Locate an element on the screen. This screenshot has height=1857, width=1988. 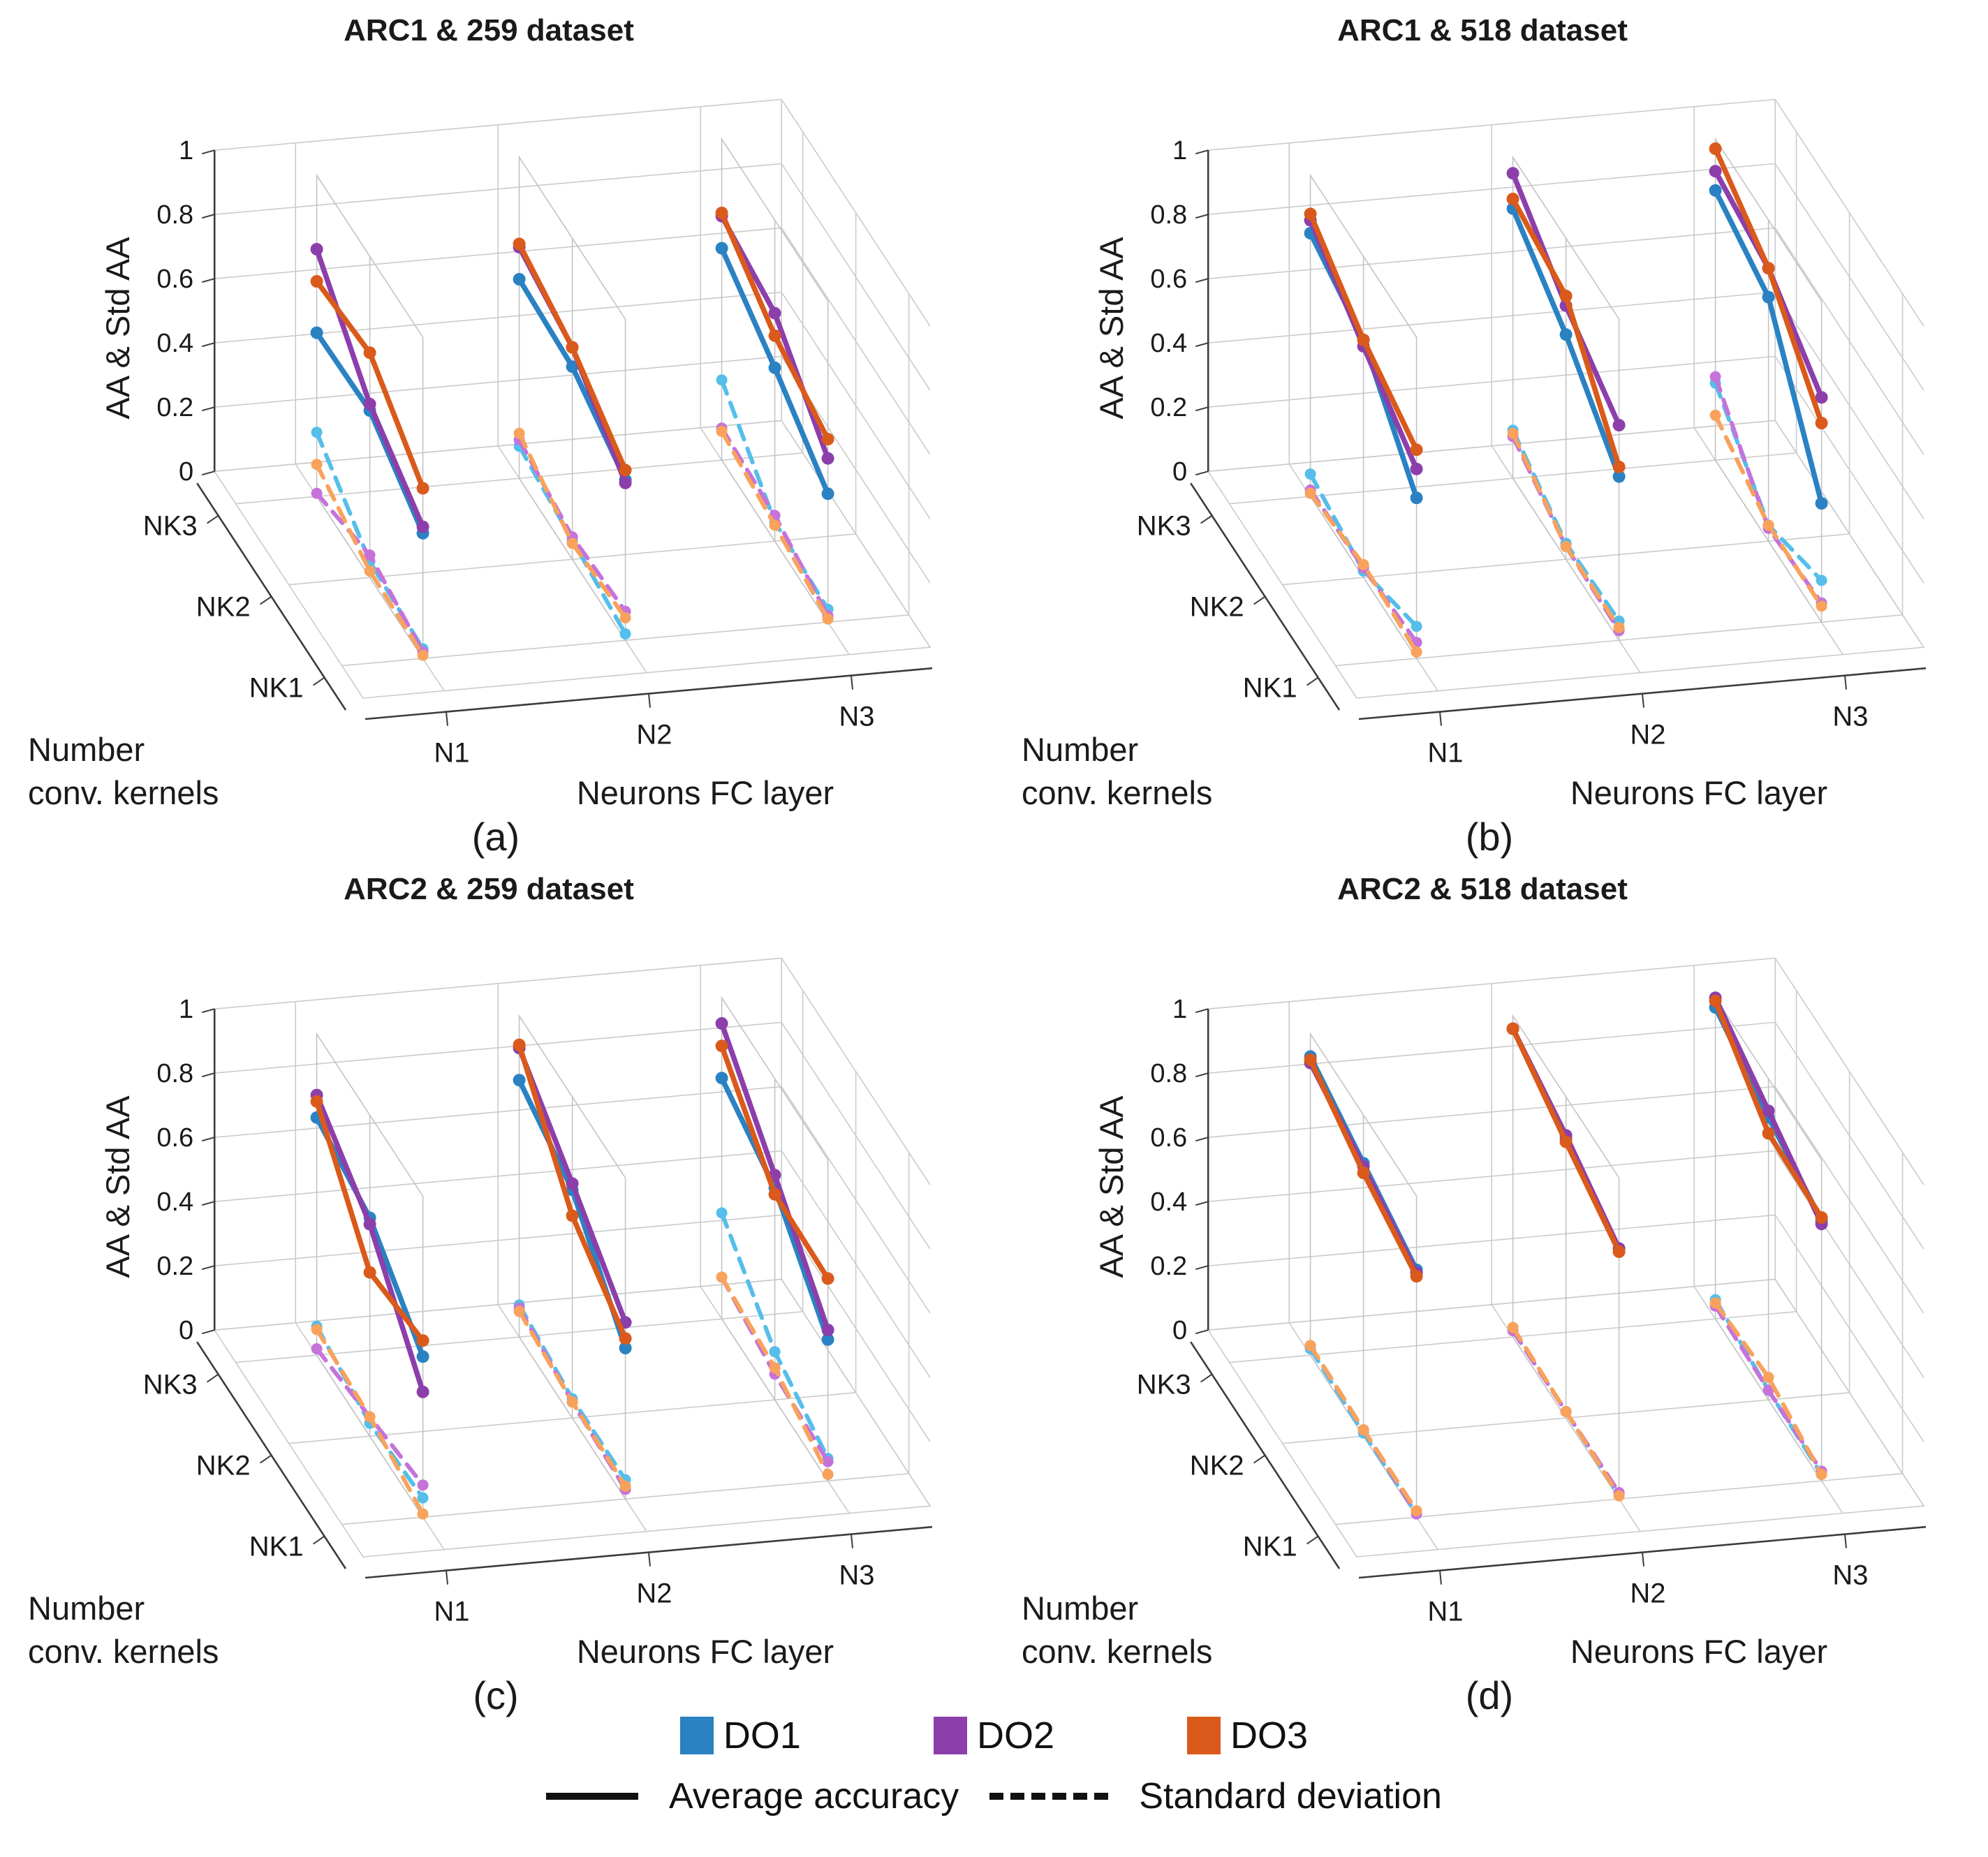
y-axis-label: Number is located at coordinates (1080, 749).